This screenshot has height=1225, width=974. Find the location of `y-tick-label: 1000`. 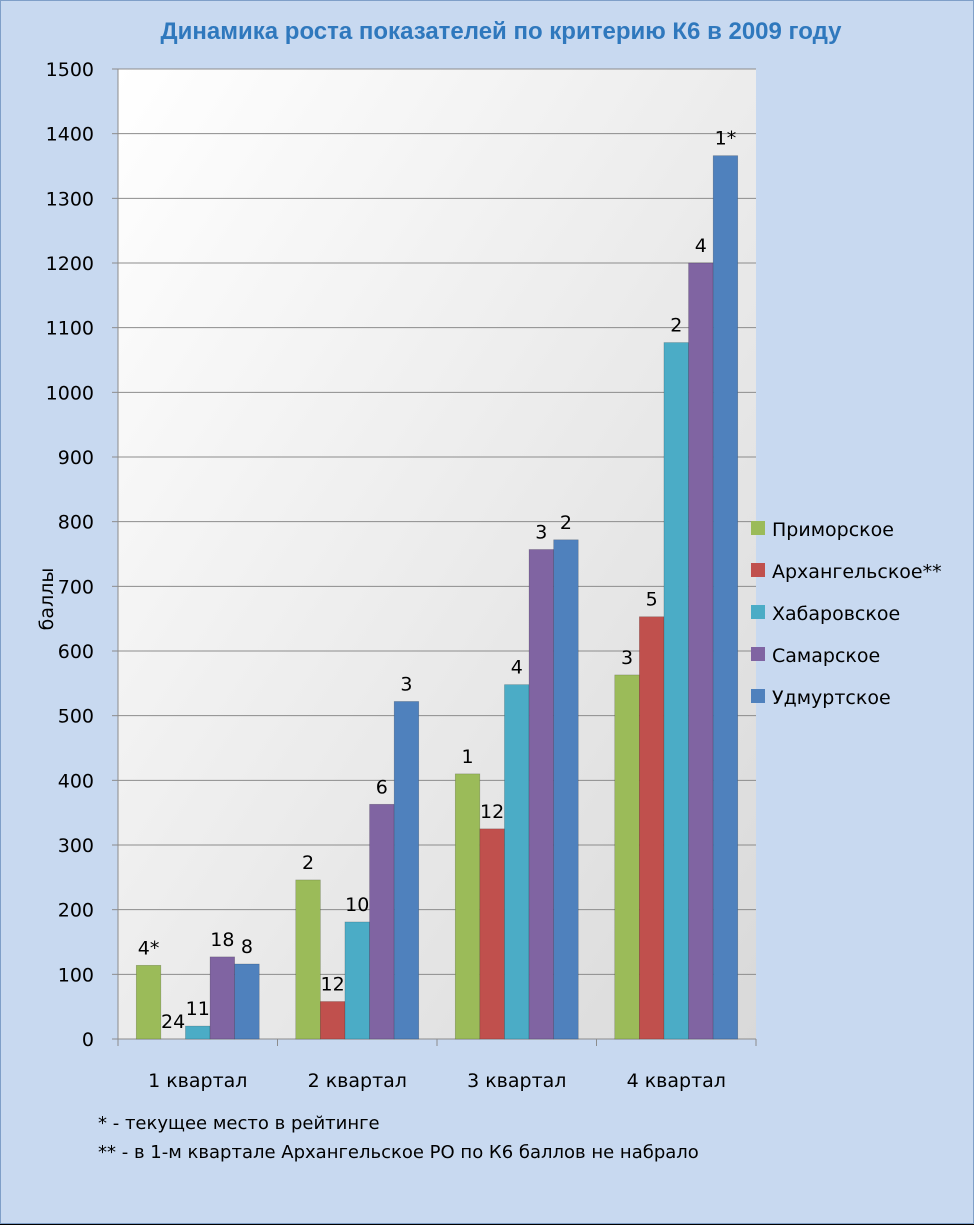

y-tick-label: 1000 is located at coordinates (70, 393).